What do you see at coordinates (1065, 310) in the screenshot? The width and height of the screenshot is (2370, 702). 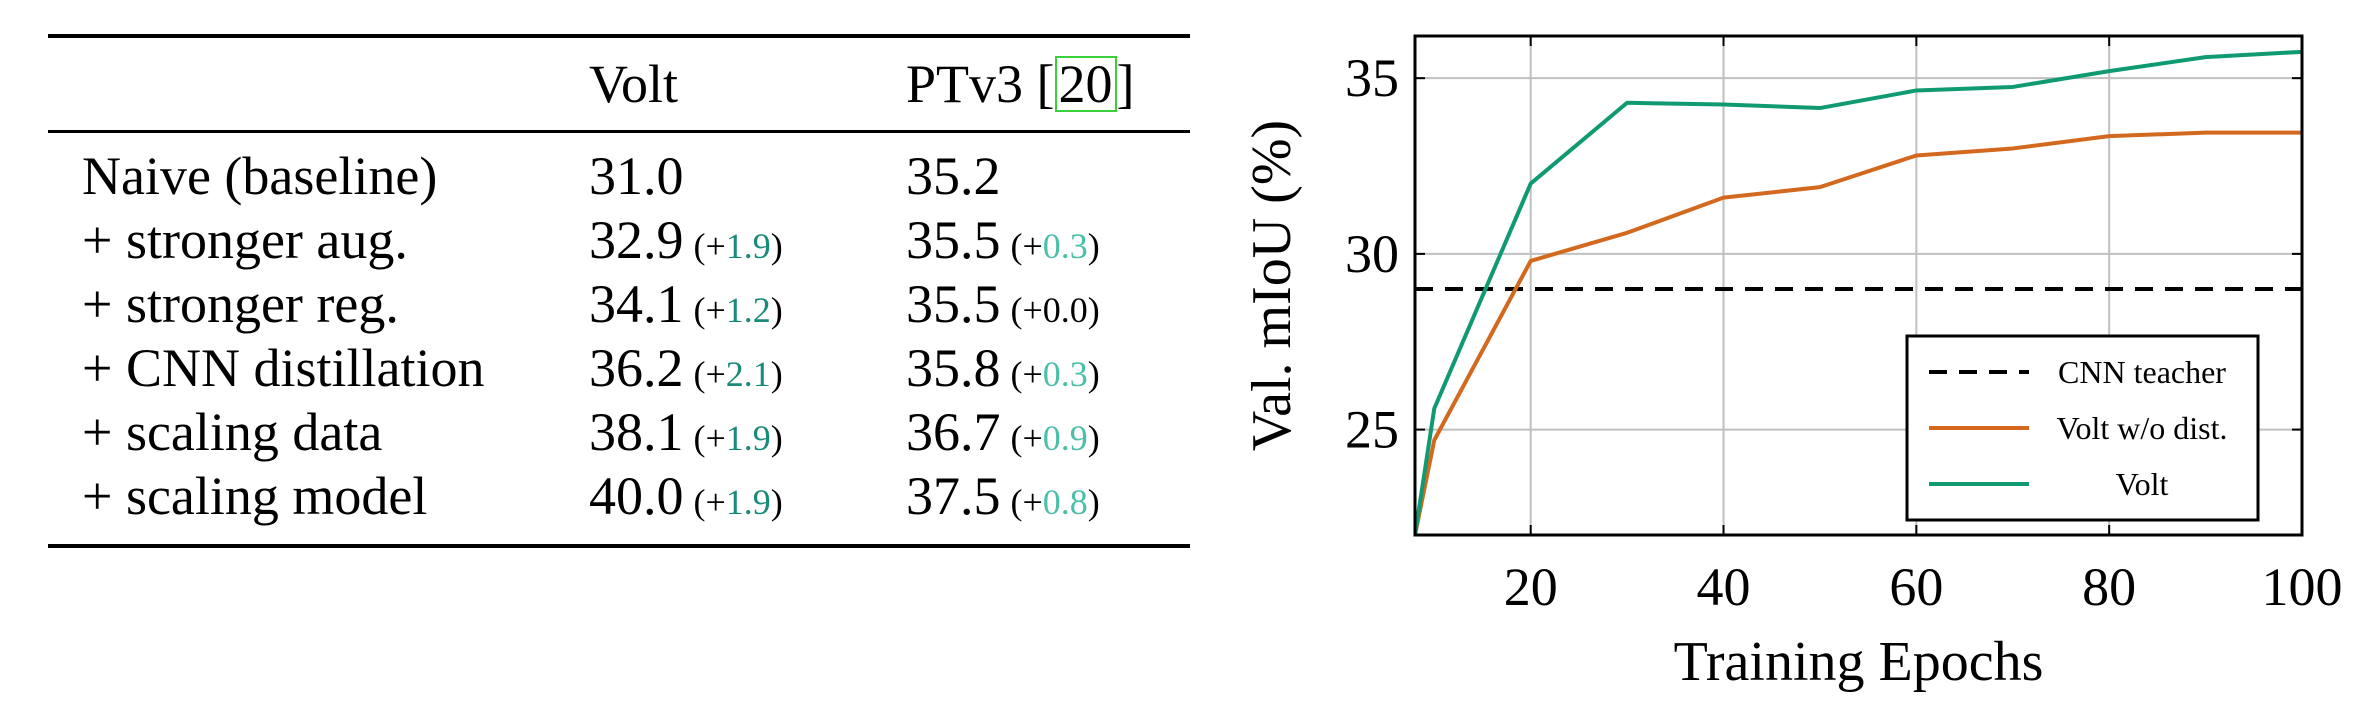 I see `delta-number: 0.0` at bounding box center [1065, 310].